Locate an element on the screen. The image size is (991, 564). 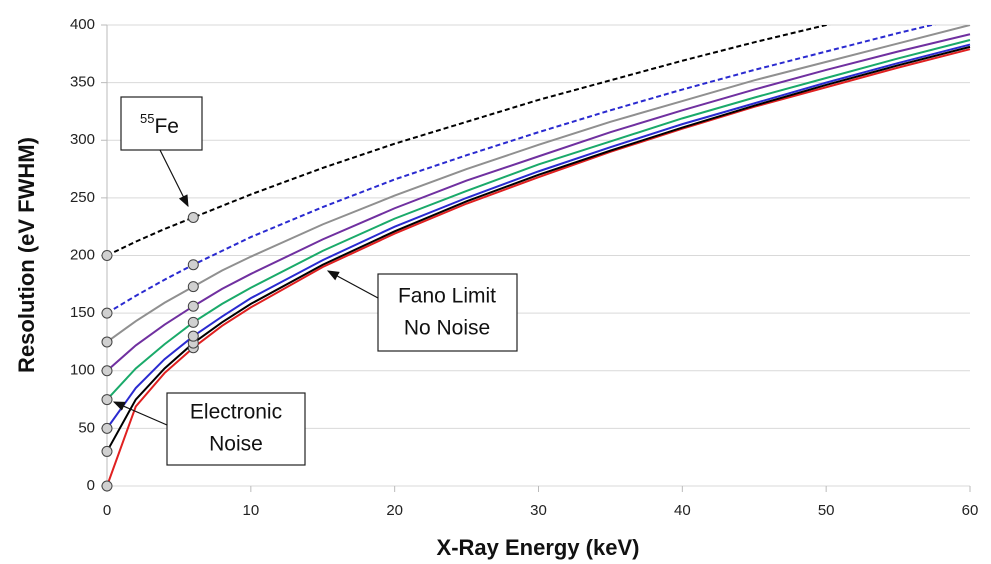
y-tick-label: 50 is located at coordinates (86, 427).